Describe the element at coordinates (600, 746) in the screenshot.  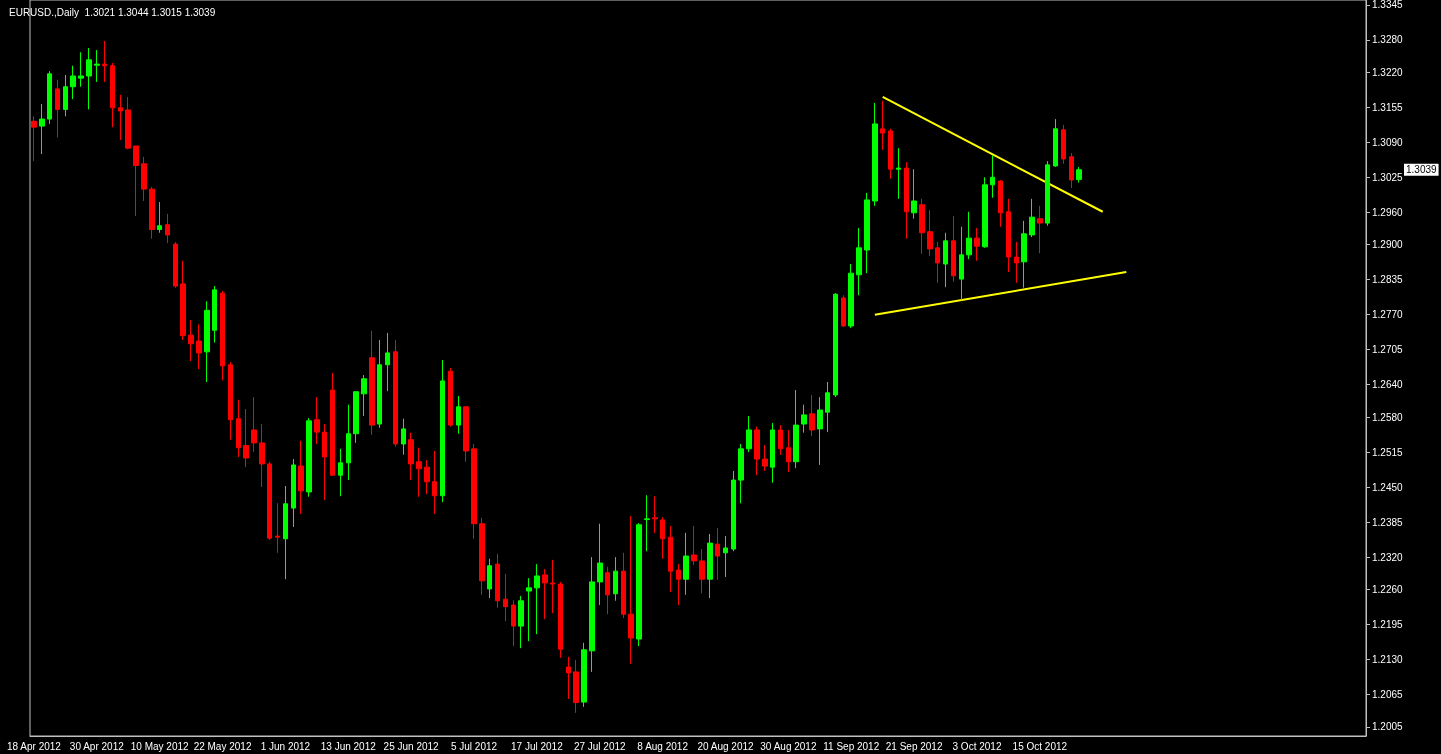
I see `x-tick-label: 27 Jul 2012` at that location.